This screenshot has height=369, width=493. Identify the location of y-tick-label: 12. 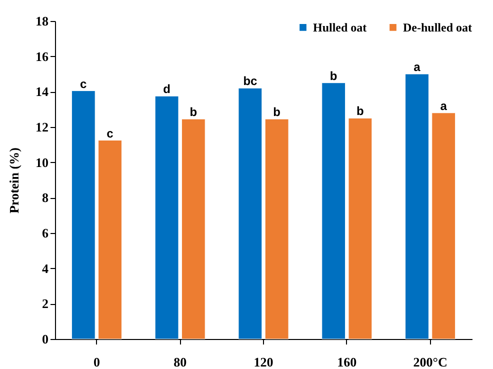
(42, 127).